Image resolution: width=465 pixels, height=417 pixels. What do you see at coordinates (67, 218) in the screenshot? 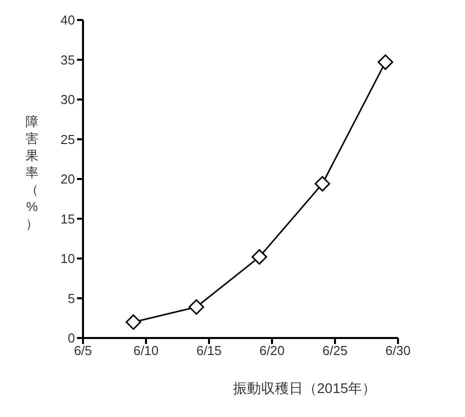
I see `y-tick-label: 15` at bounding box center [67, 218].